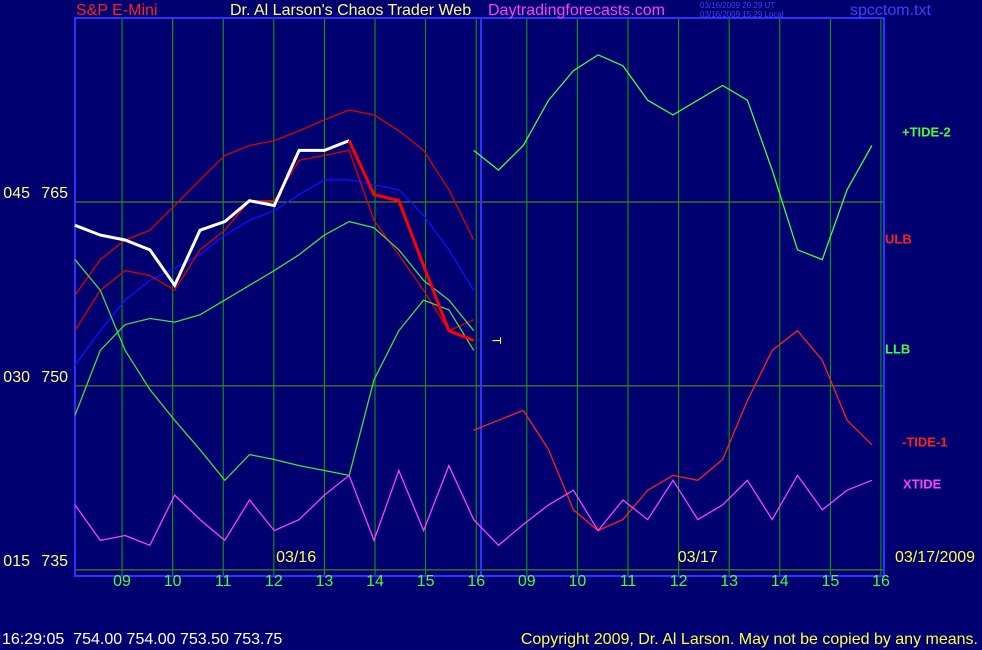 This screenshot has height=650, width=982. Describe the element at coordinates (54, 377) in the screenshot. I see `y-tick-label: 750` at that location.